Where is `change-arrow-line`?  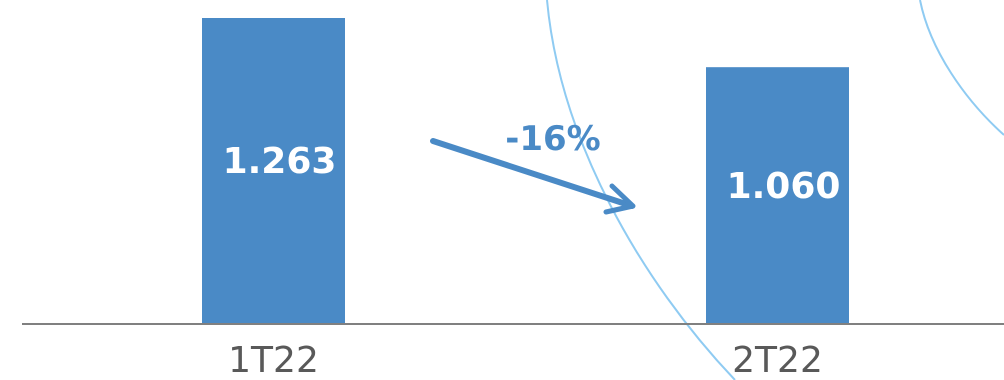
change-arrow-line is located at coordinates (532, 173).